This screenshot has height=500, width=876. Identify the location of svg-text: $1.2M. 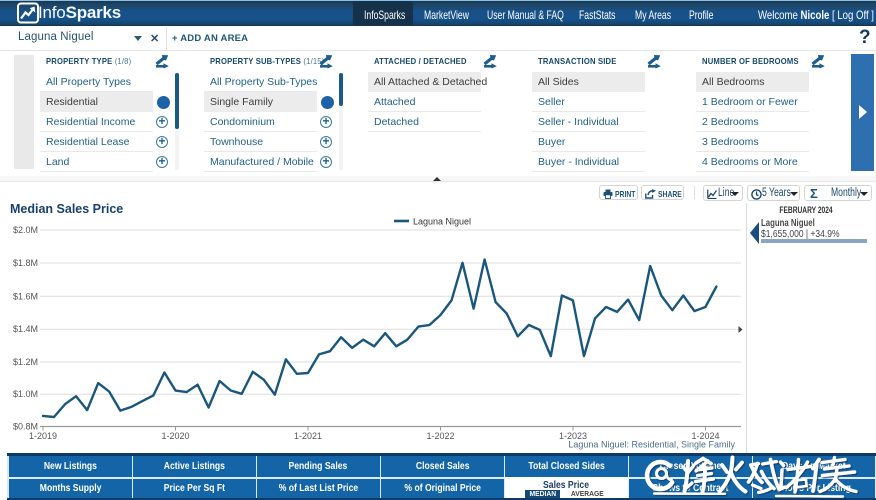
(25, 362).